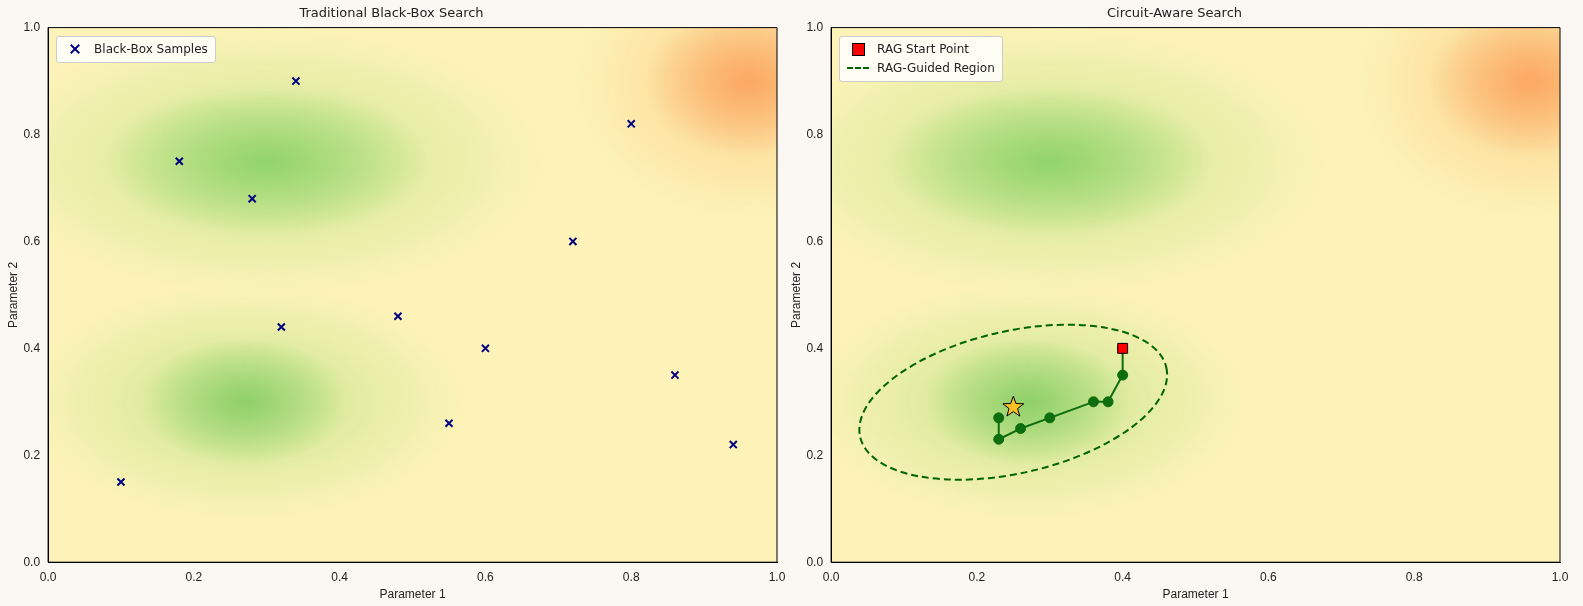  Describe the element at coordinates (936, 68) in the screenshot. I see `annotation: RAG-Guided Region` at that location.